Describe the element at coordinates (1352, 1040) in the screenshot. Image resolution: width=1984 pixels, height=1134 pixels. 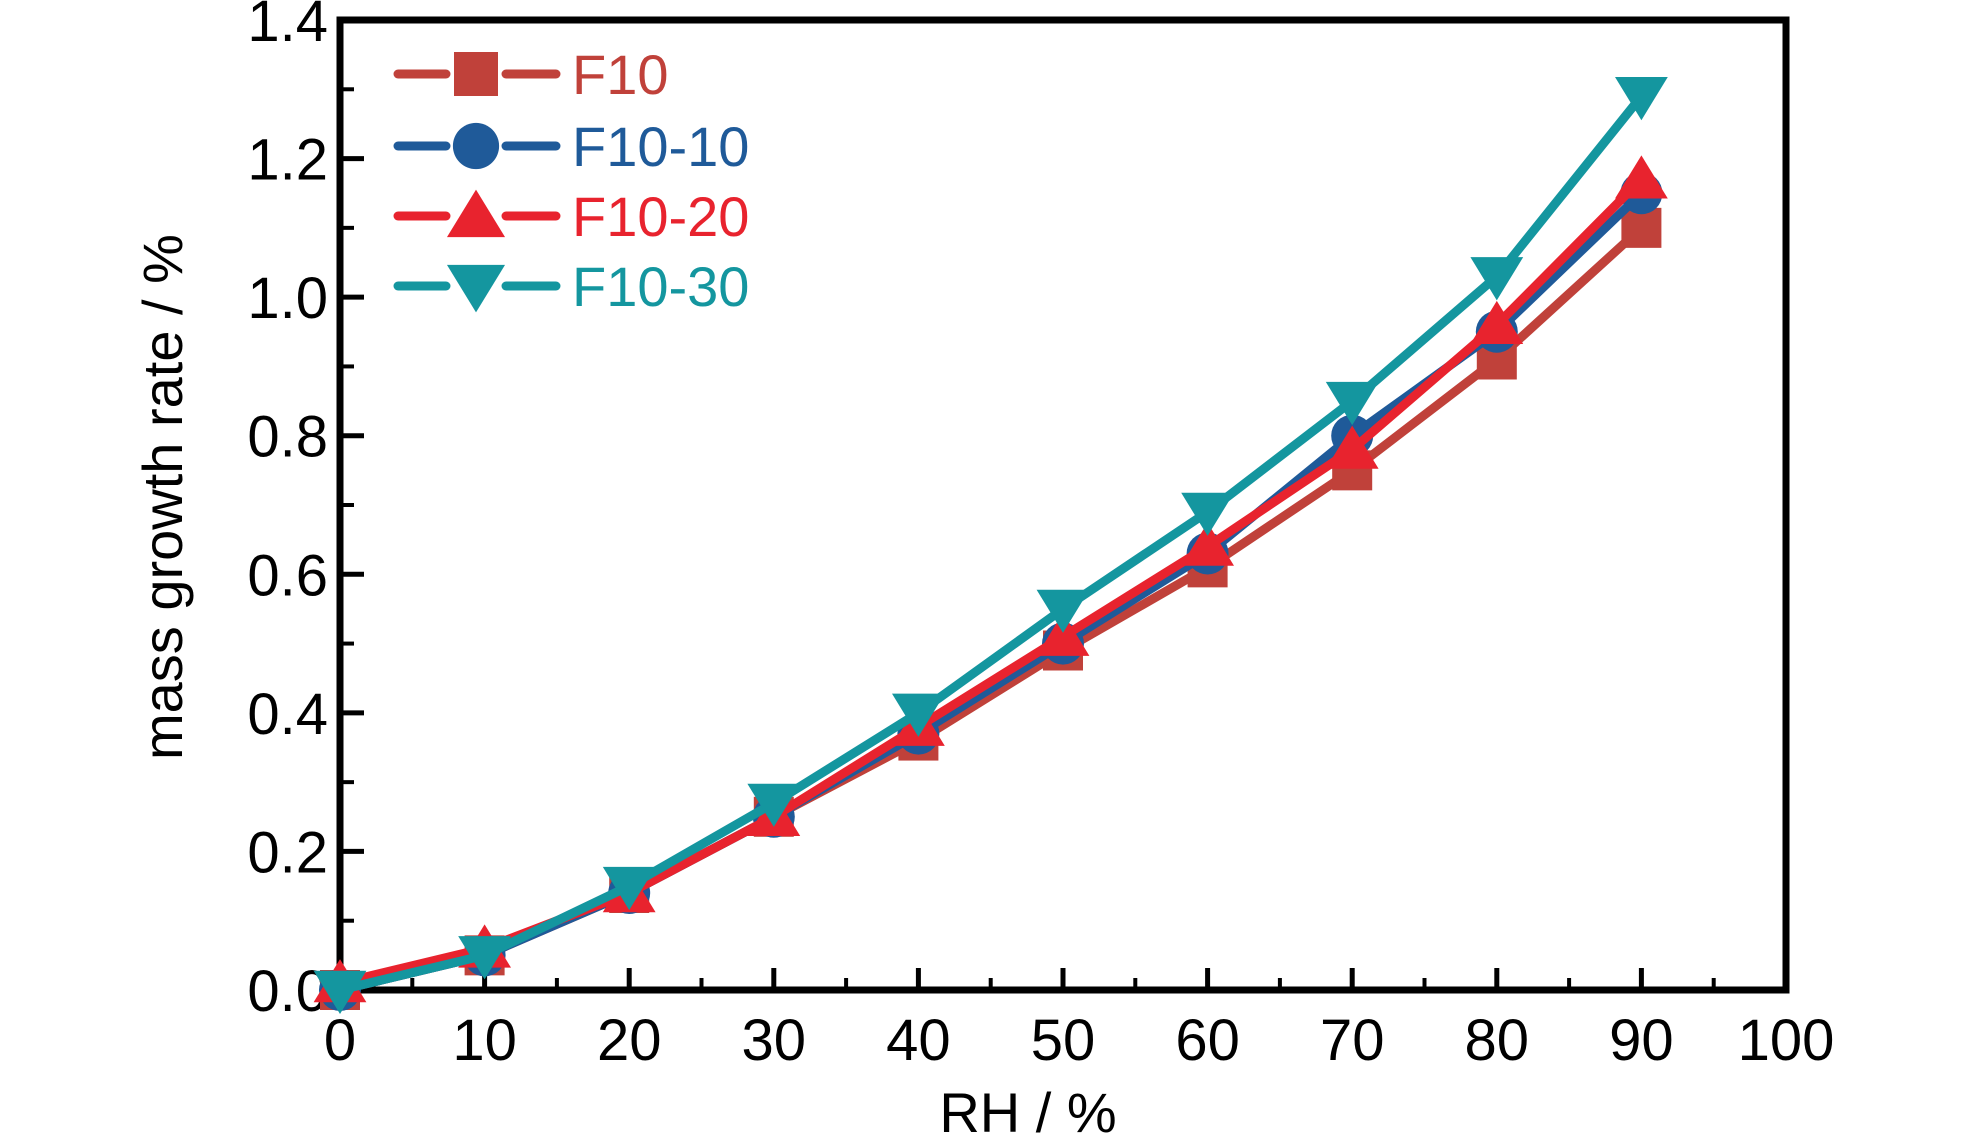
I see `x-tick-label: 70` at that location.